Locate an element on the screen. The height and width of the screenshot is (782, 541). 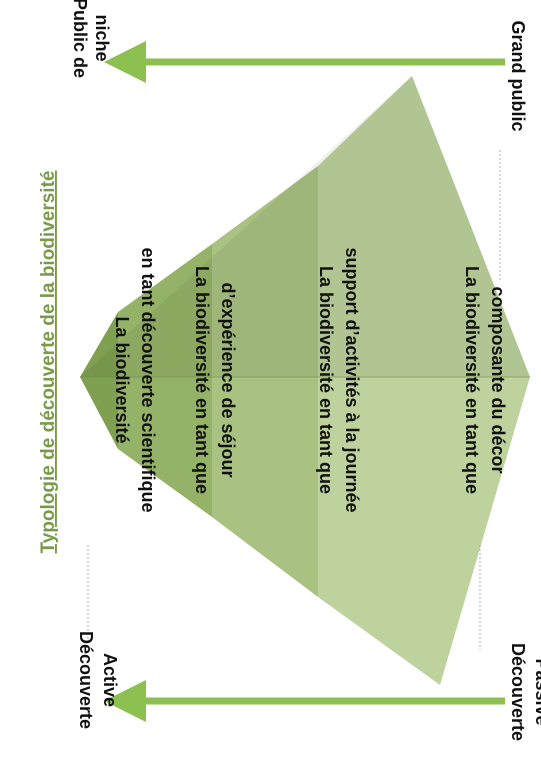
level-label-1-line1: La biodiversité is located at coordinates (122, 379).